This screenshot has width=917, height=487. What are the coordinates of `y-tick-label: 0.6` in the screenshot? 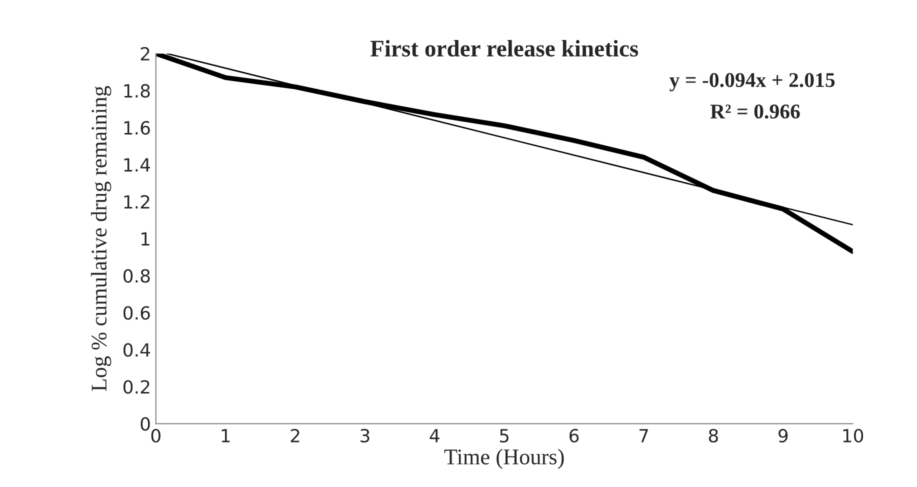 It's located at (137, 313).